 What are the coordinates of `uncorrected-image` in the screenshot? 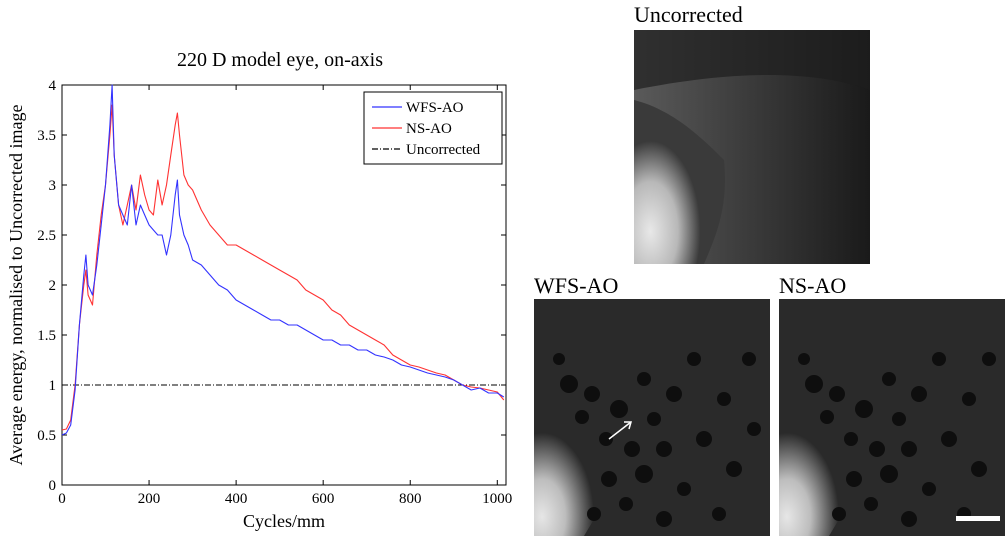 It's located at (752, 147).